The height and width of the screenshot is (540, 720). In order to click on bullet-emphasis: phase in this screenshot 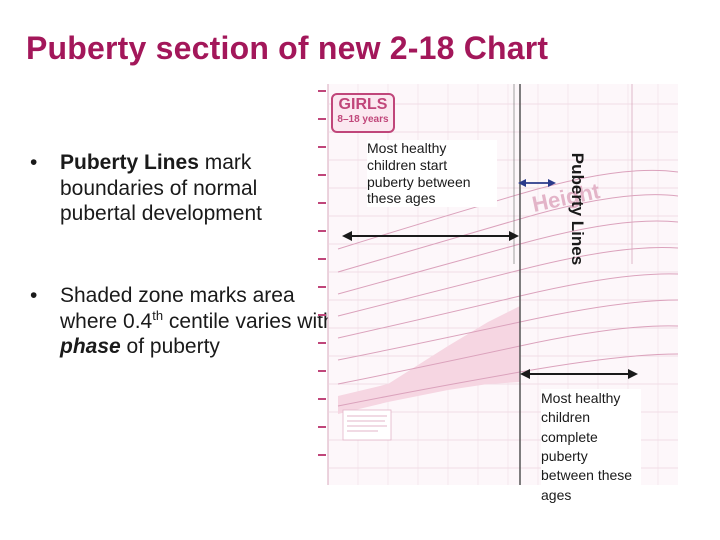, I will do `click(90, 347)`.